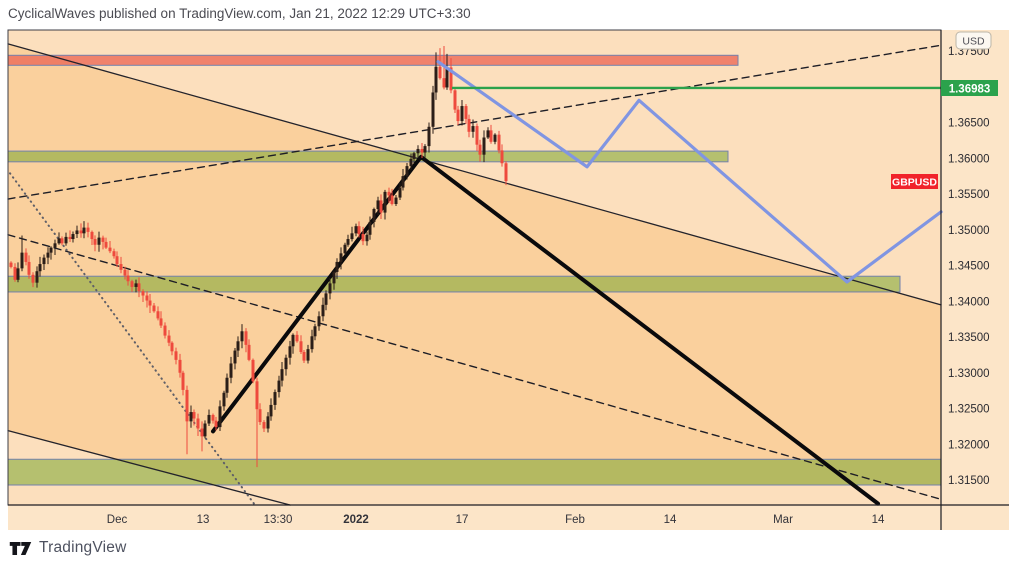  I want to click on time-axis-panel, so click(508, 517).